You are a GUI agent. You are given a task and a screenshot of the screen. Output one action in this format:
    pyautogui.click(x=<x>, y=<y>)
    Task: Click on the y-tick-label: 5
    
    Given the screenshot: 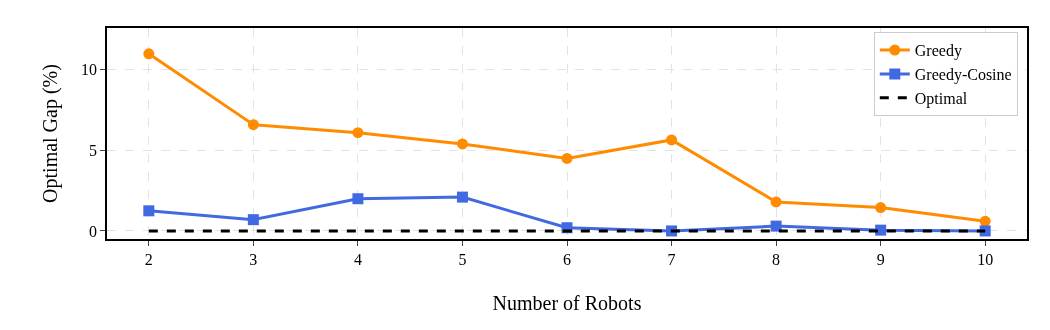 What is the action you would take?
    pyautogui.click(x=93, y=151)
    